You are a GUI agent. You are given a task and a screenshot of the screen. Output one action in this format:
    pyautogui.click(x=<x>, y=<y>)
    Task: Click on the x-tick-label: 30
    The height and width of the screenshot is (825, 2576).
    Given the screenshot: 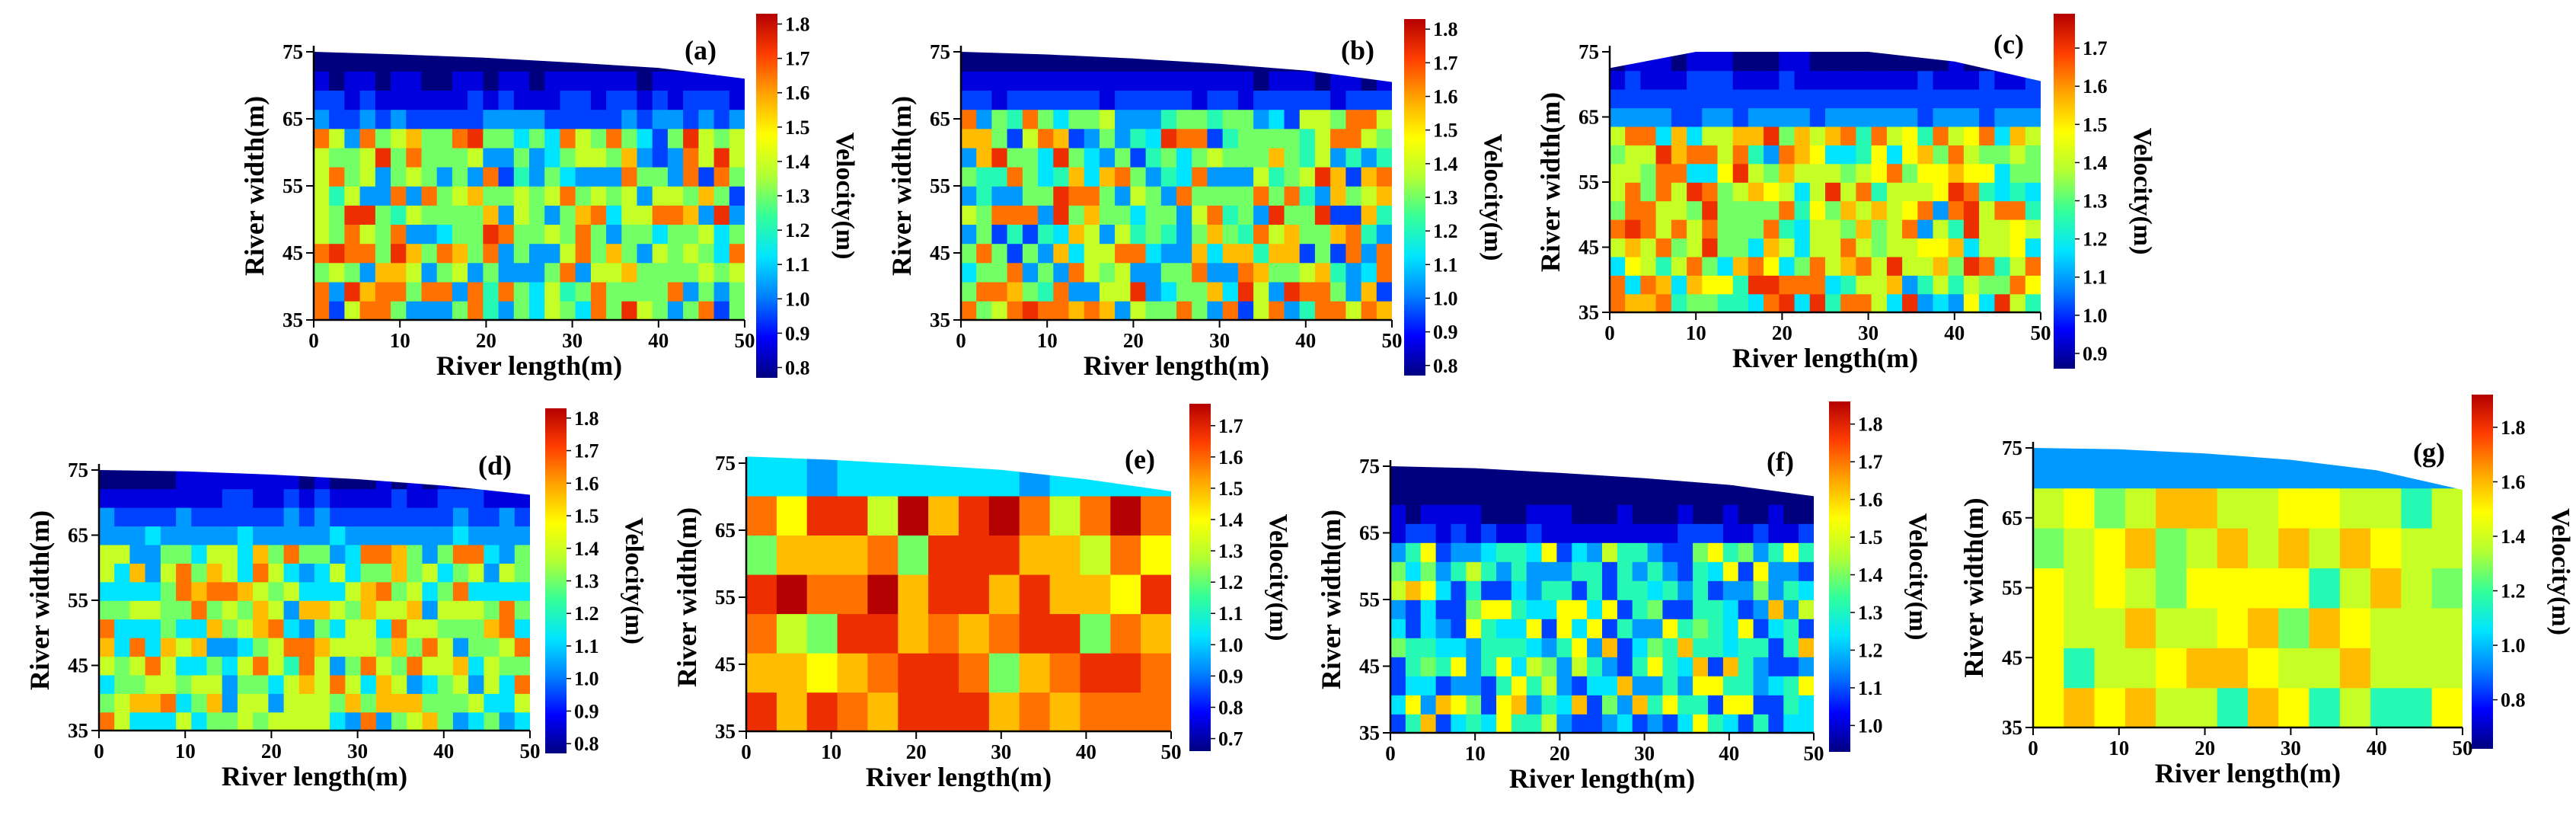 What is the action you would take?
    pyautogui.click(x=572, y=341)
    